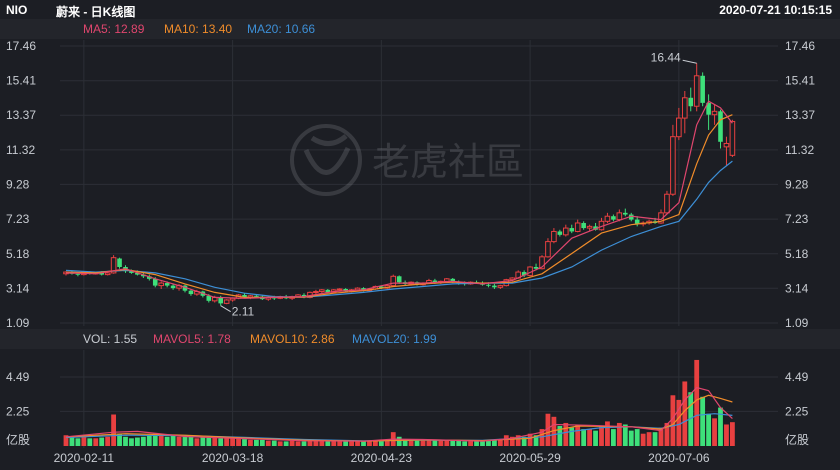 Image resolution: width=840 pixels, height=470 pixels. What do you see at coordinates (407, 160) in the screenshot?
I see `watermark: 老虎社區` at bounding box center [407, 160].